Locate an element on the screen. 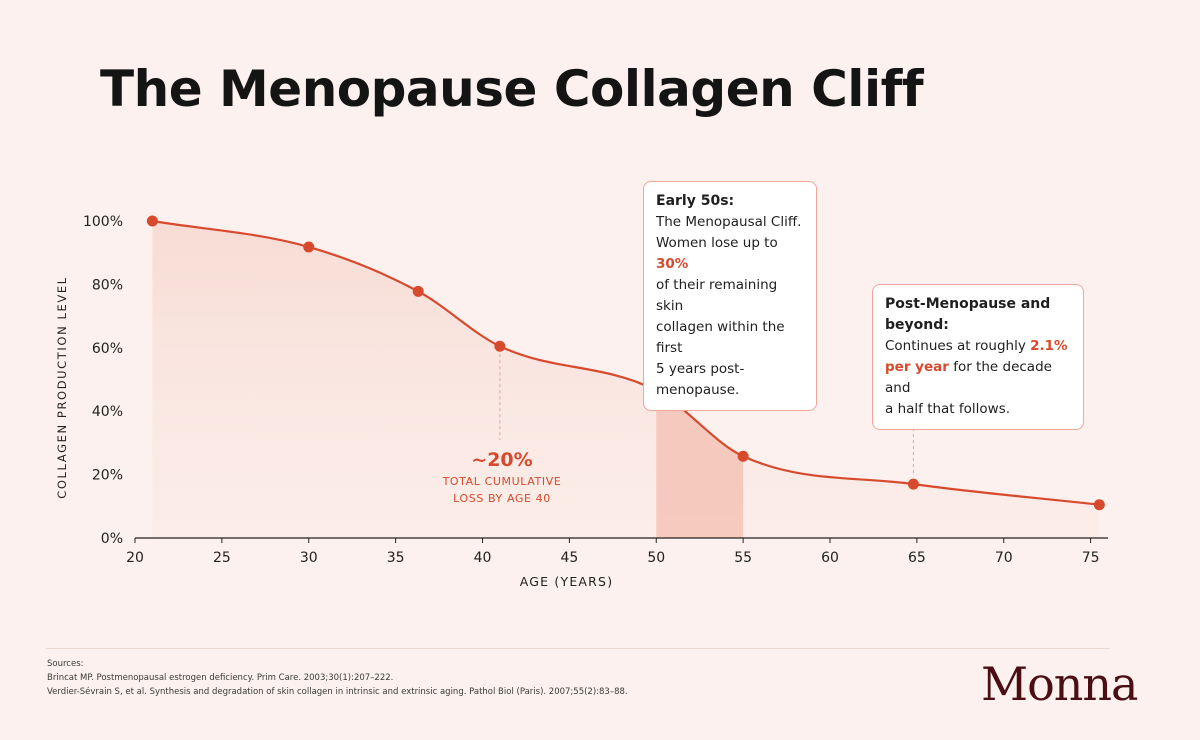 Image resolution: width=1200 pixels, height=740 pixels. callout-early-line2: Women lose up to 30% is located at coordinates (730, 254).